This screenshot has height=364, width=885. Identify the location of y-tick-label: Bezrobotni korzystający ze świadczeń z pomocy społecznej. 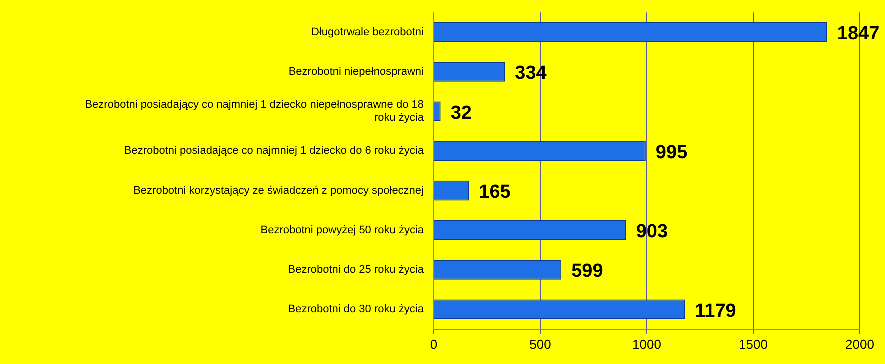
(279, 190).